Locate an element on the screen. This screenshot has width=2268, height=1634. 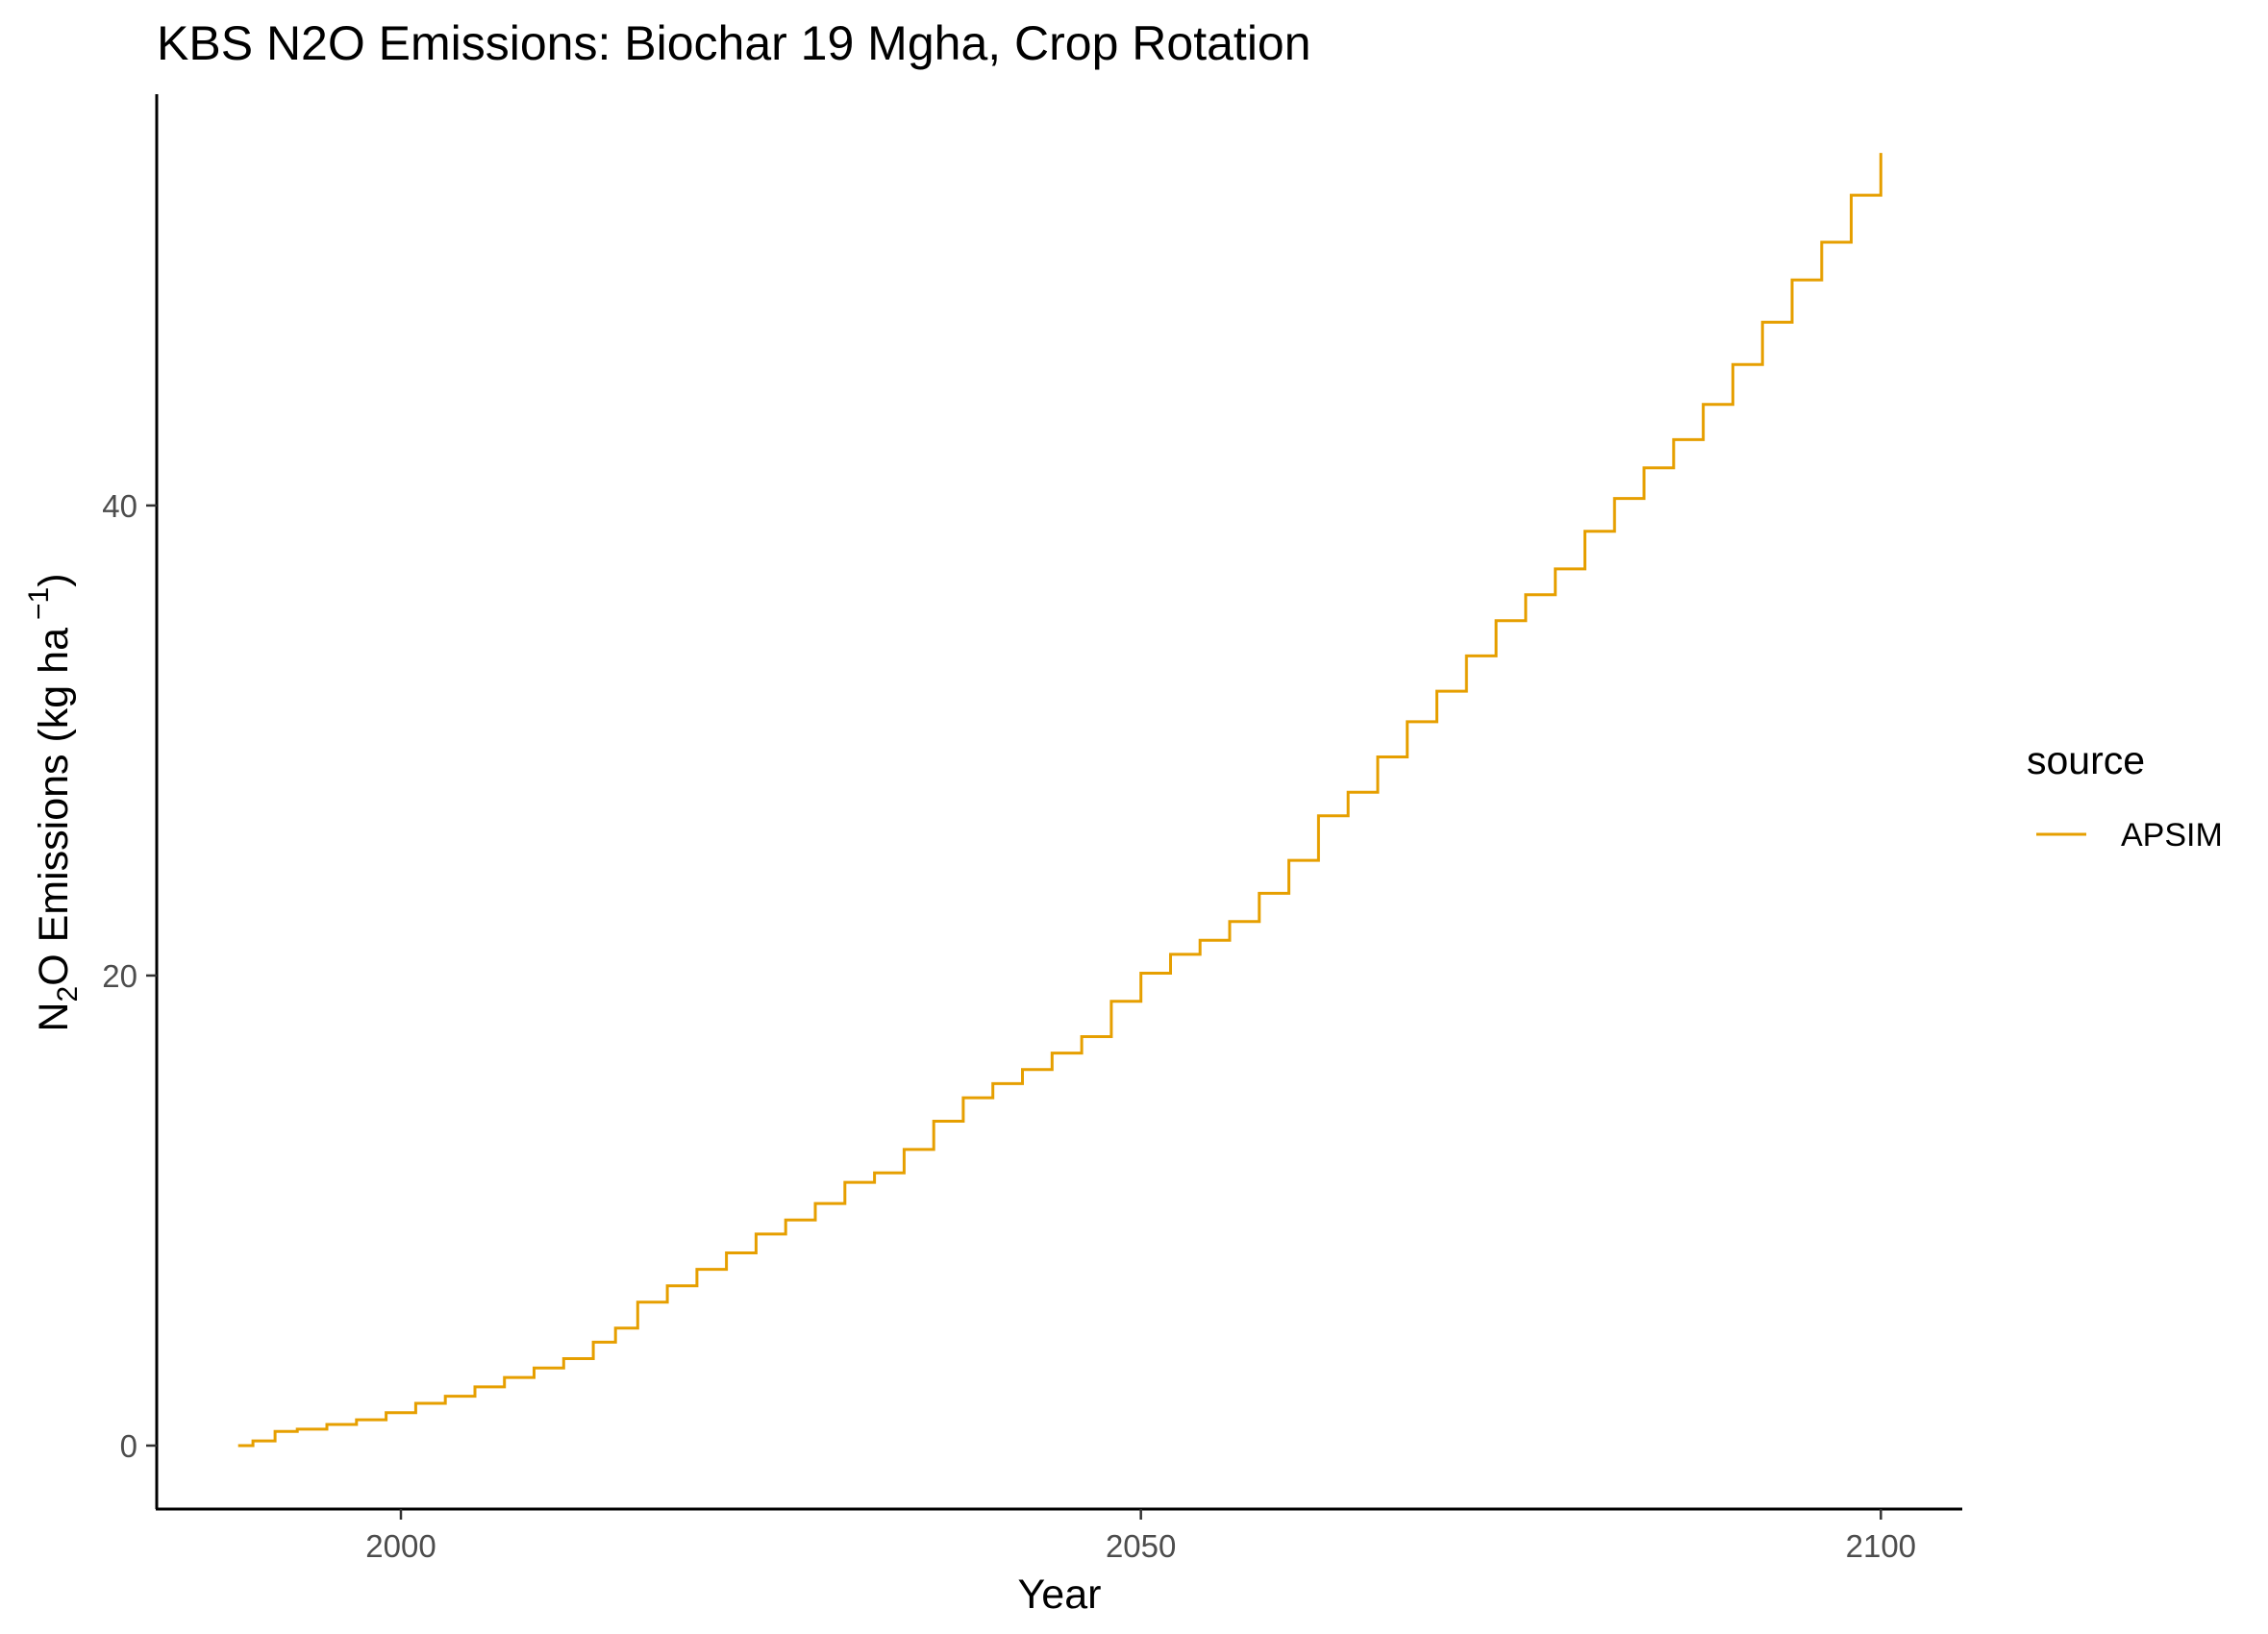
y-axis-title-suffix: ) is located at coordinates (54, 579).